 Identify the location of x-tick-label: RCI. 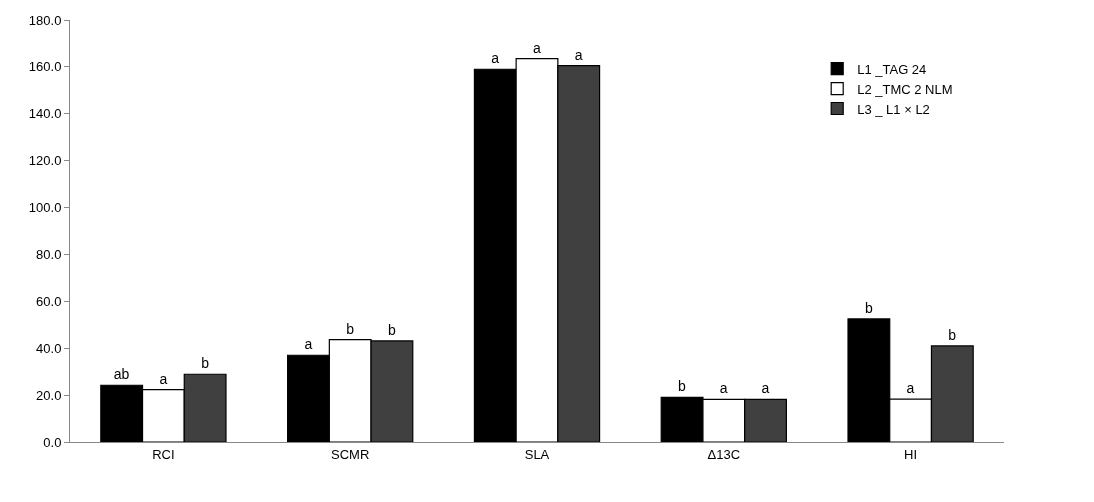
(163, 454).